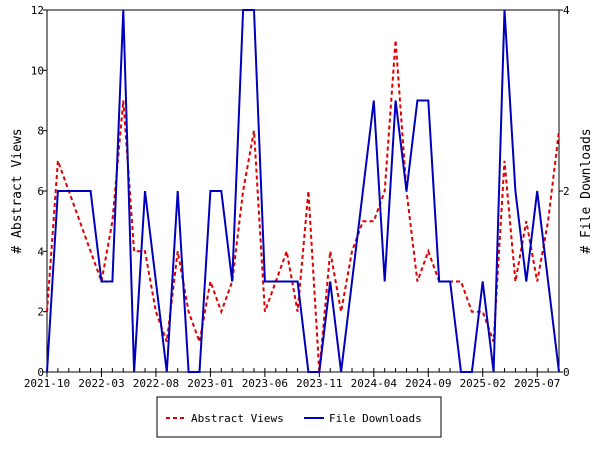 This screenshot has width=600, height=454. Describe the element at coordinates (237, 418) in the screenshot. I see `legend-label-views: Abstract Views` at that location.